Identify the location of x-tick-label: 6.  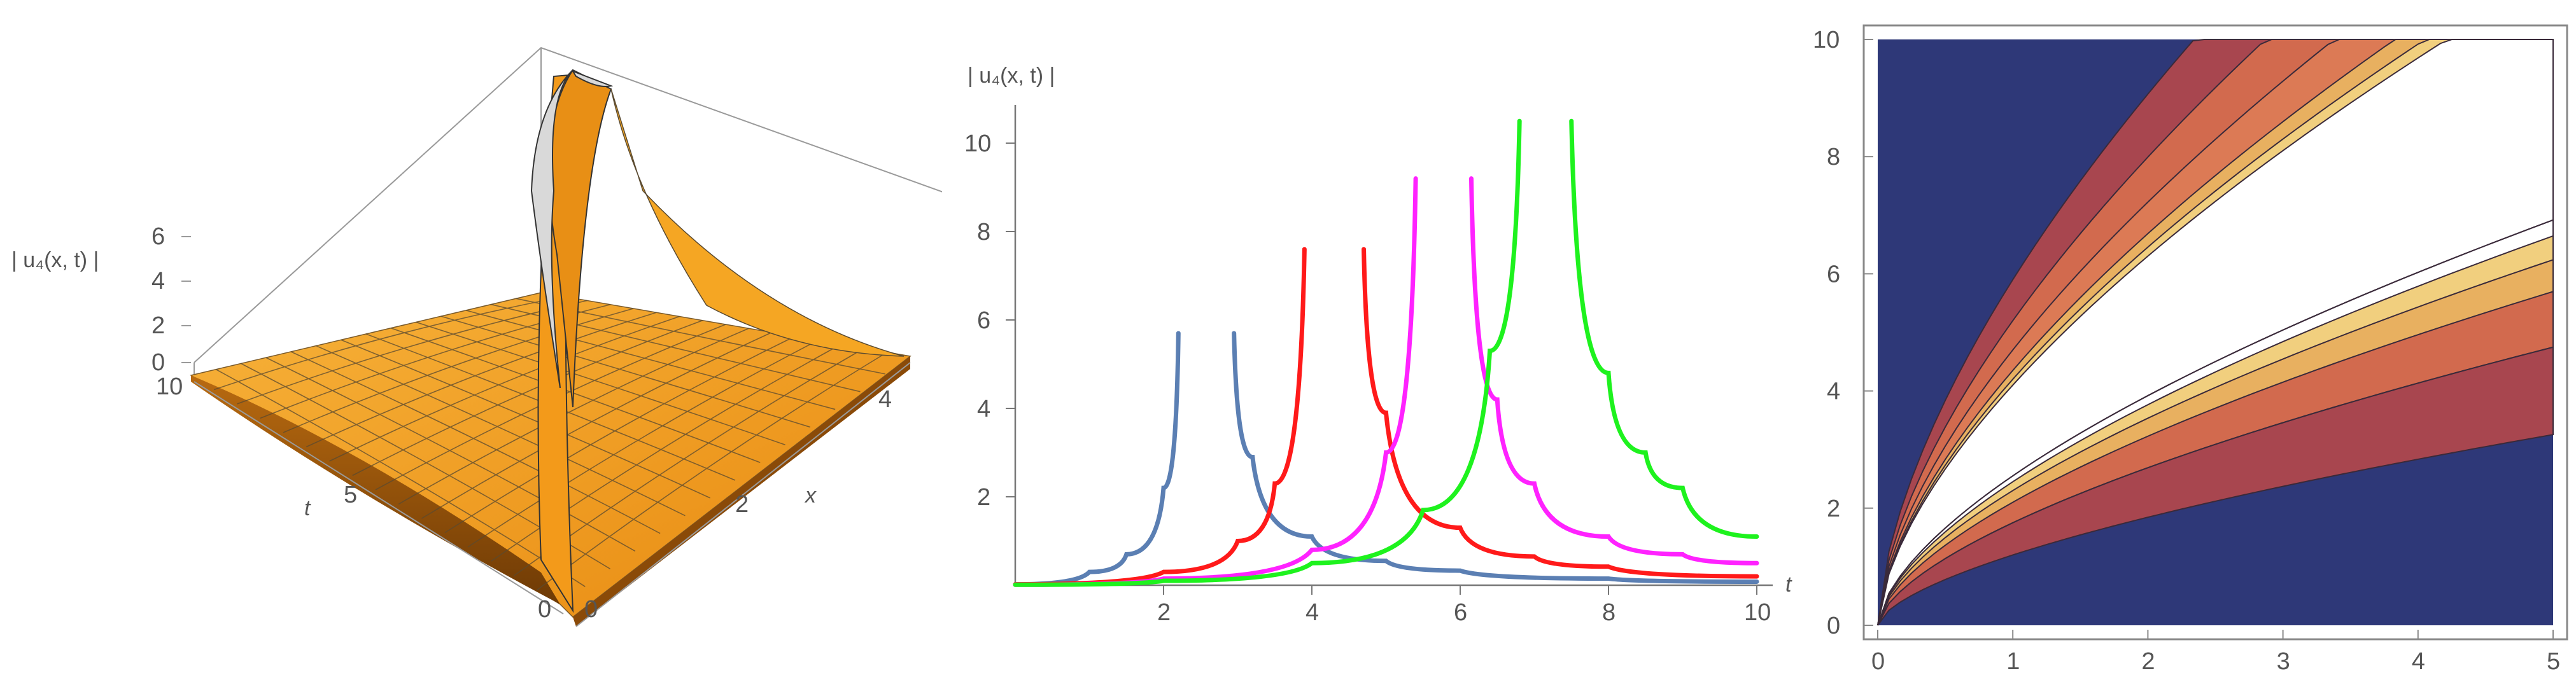
(1460, 612).